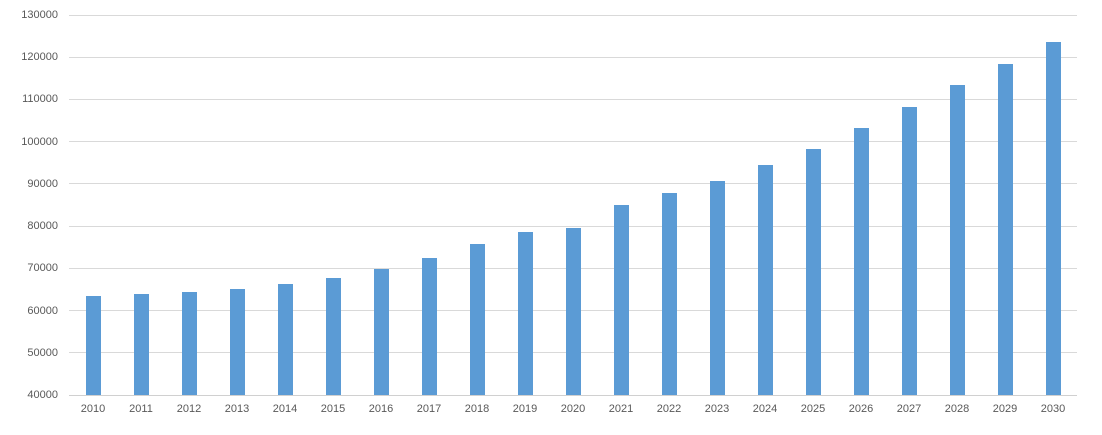 This screenshot has width=1102, height=435. What do you see at coordinates (189, 409) in the screenshot?
I see `x-tick-label: 2012` at bounding box center [189, 409].